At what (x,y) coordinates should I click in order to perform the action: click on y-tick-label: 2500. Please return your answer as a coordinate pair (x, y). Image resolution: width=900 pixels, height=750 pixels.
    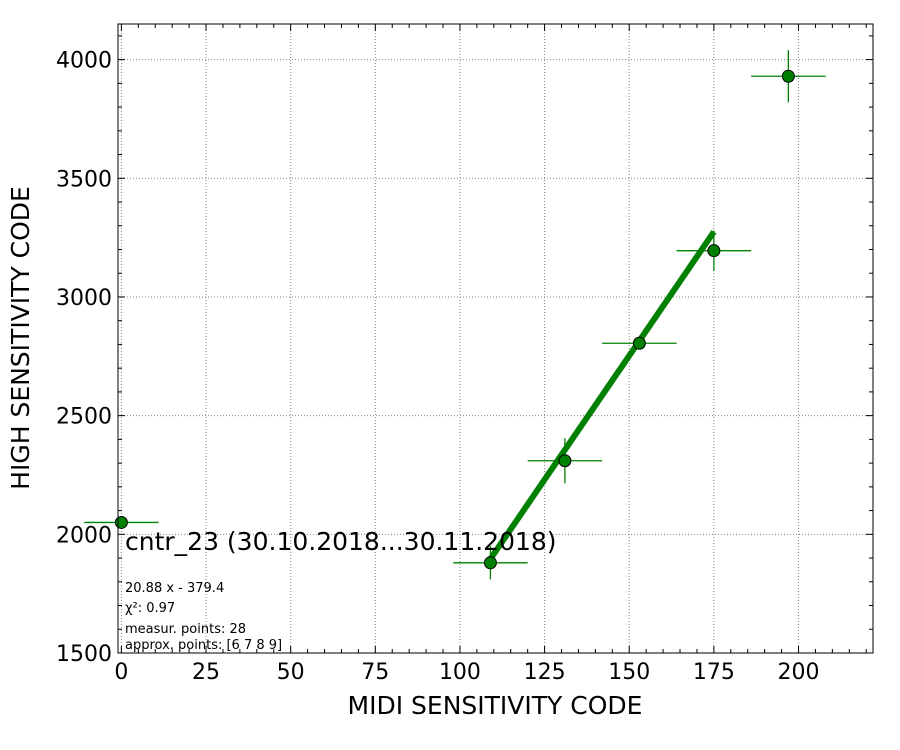
    Looking at the image, I should click on (84, 417).